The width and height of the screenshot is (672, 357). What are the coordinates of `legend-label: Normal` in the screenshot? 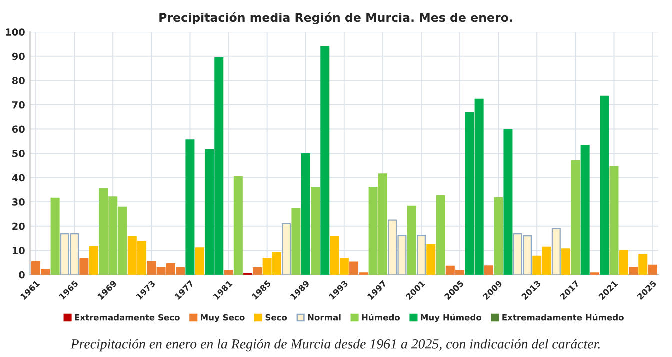 It's located at (324, 317).